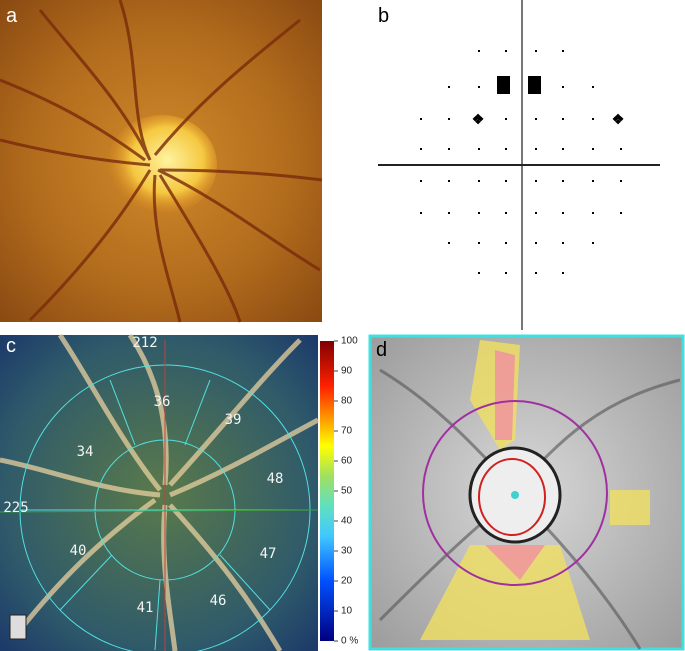  I want to click on sector-value: 47, so click(268, 554).